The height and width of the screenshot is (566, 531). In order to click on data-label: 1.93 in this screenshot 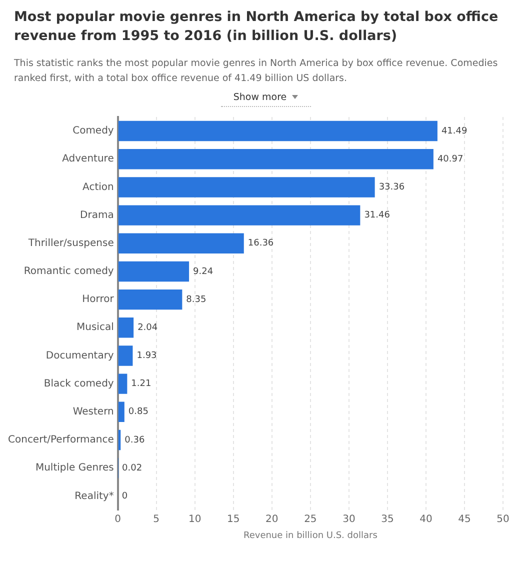, I will do `click(146, 356)`.